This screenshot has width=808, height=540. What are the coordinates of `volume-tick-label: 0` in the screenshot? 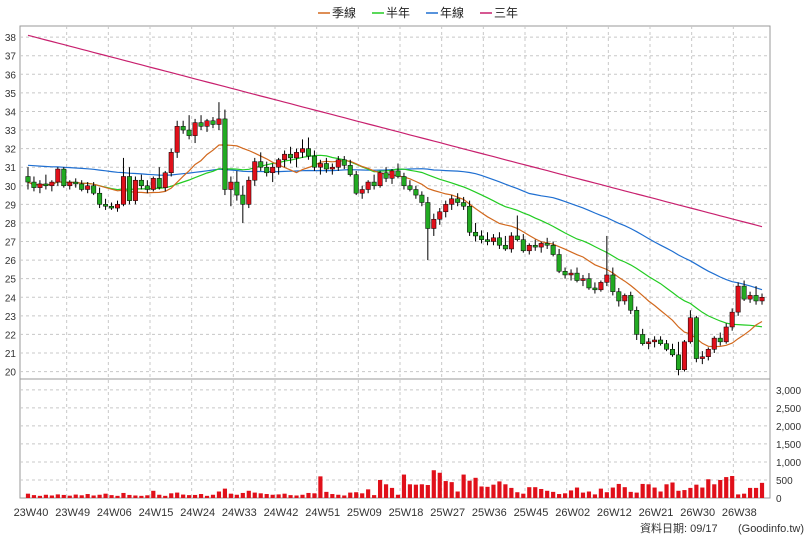 It's located at (779, 499).